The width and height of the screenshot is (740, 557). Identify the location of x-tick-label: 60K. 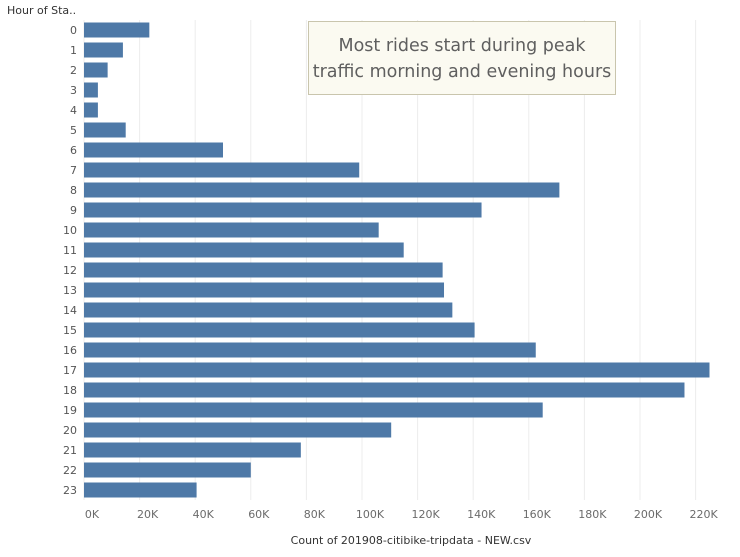
(259, 514).